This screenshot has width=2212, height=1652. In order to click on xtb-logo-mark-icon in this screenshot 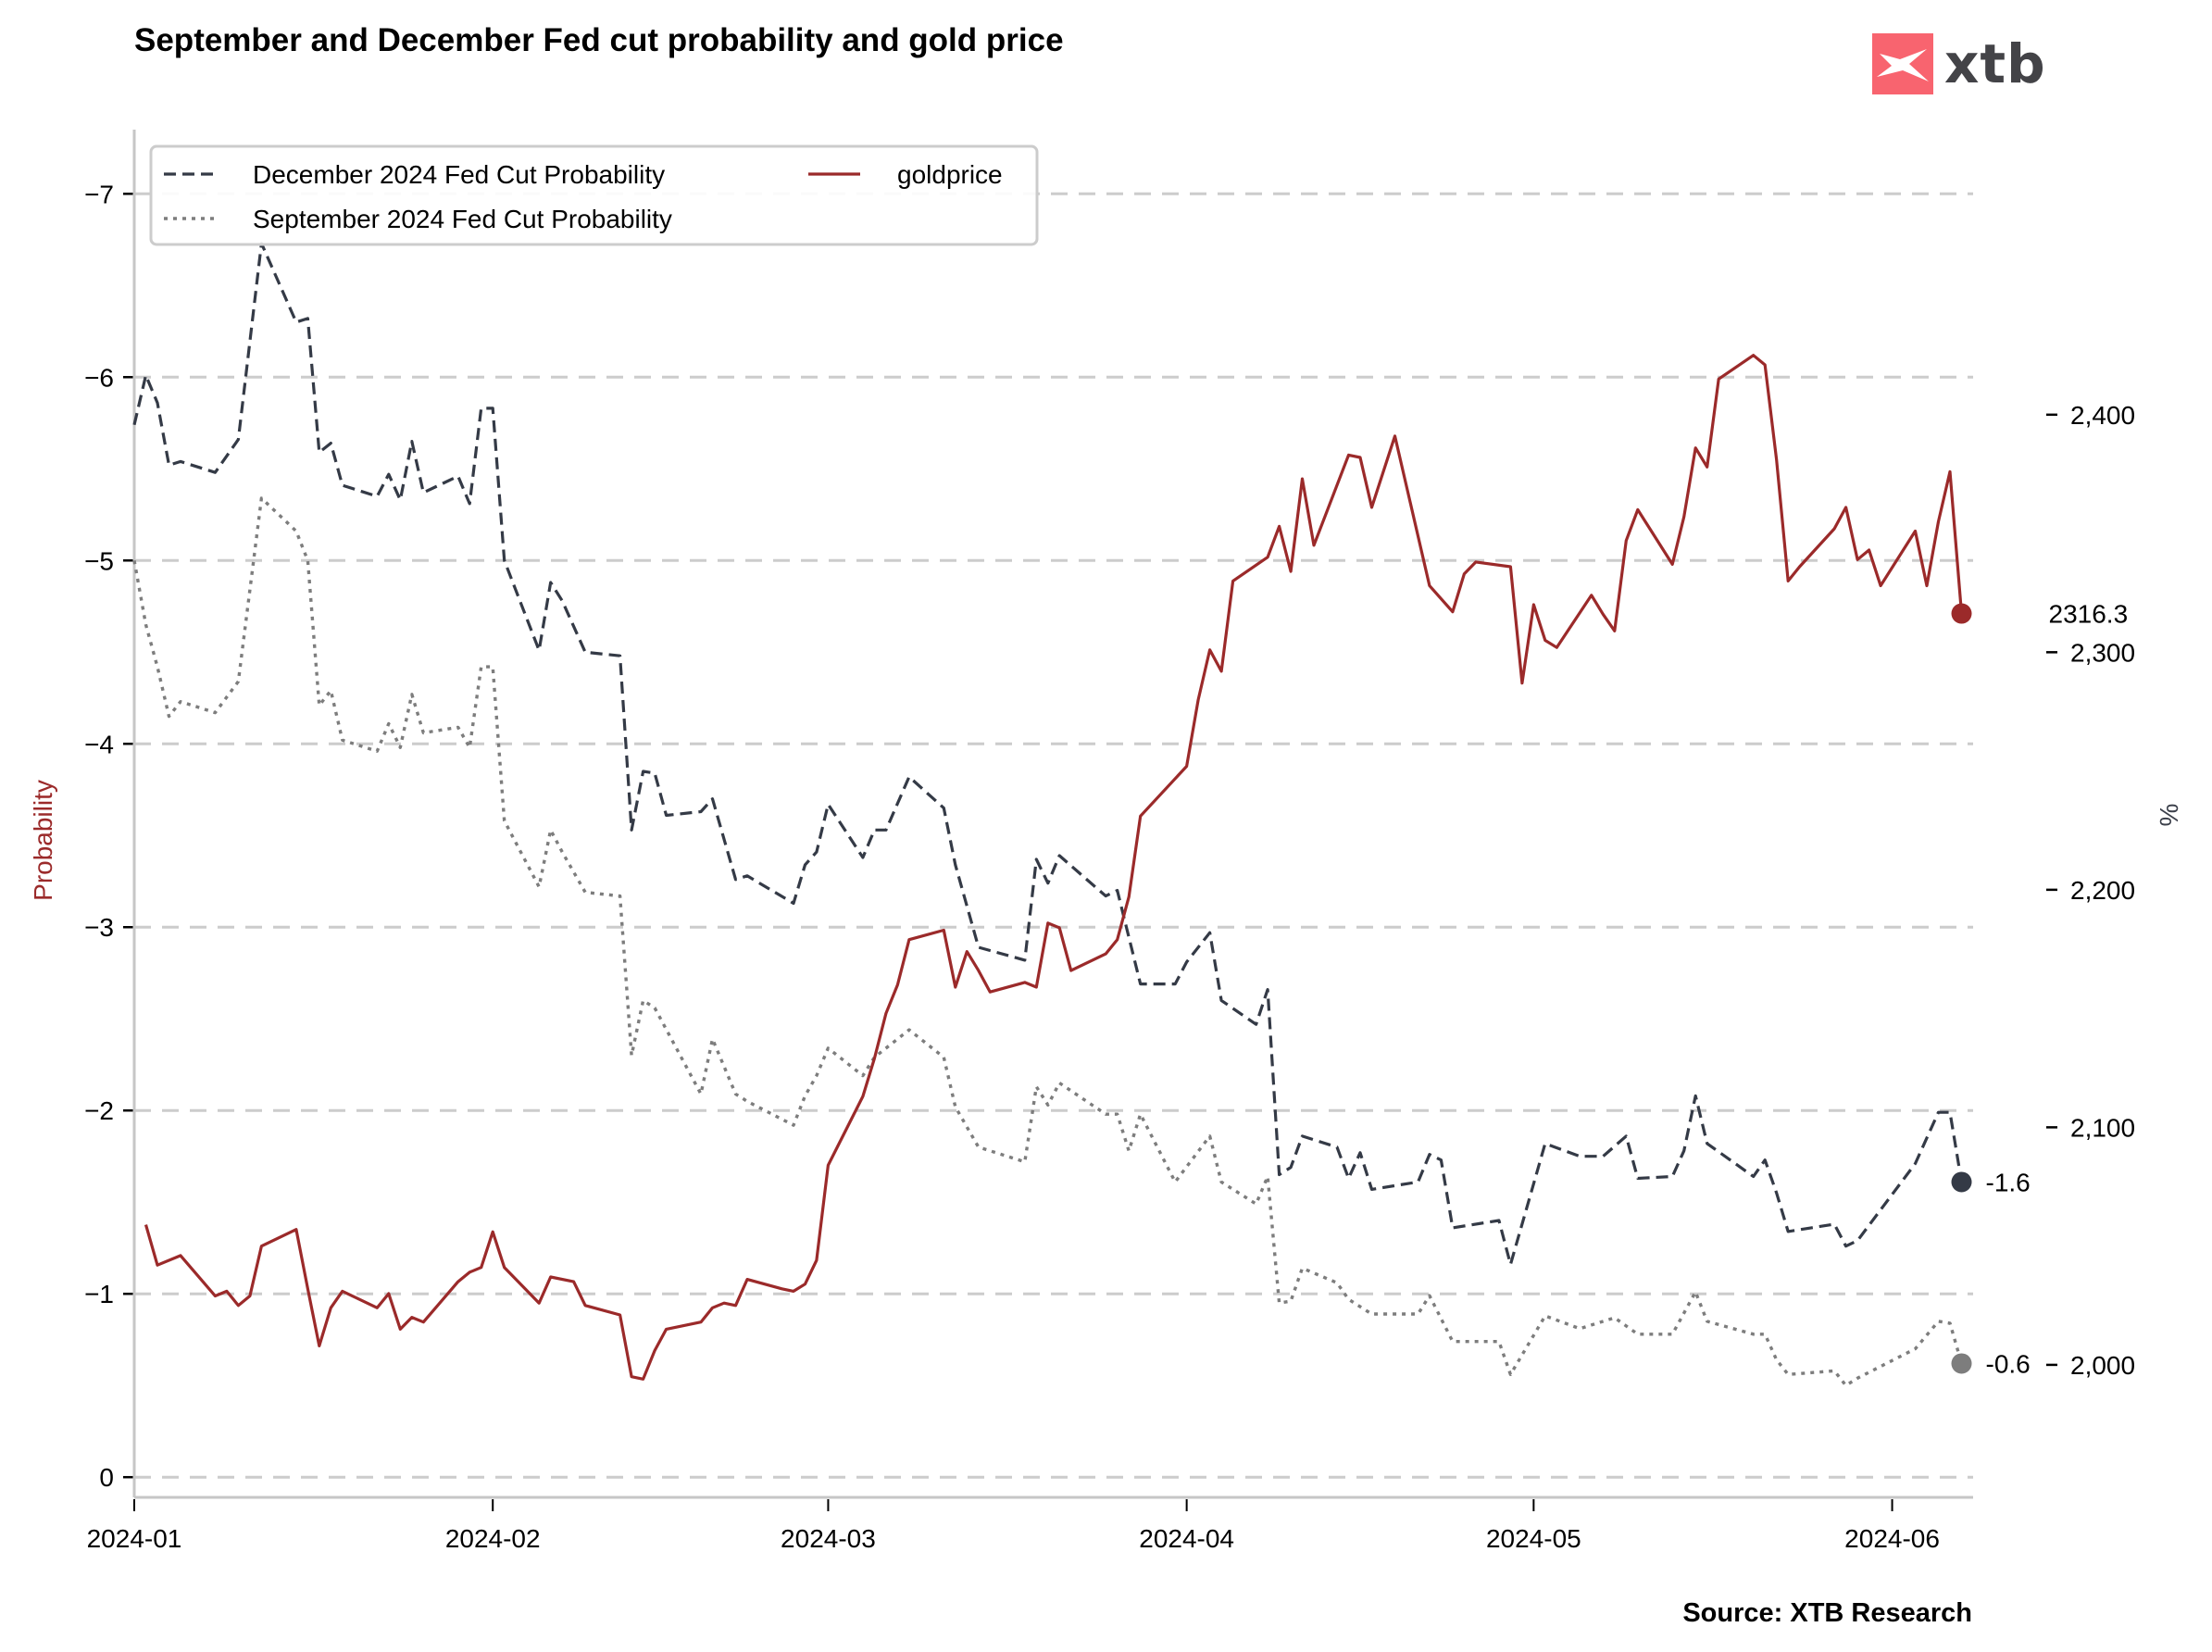, I will do `click(1903, 63)`.